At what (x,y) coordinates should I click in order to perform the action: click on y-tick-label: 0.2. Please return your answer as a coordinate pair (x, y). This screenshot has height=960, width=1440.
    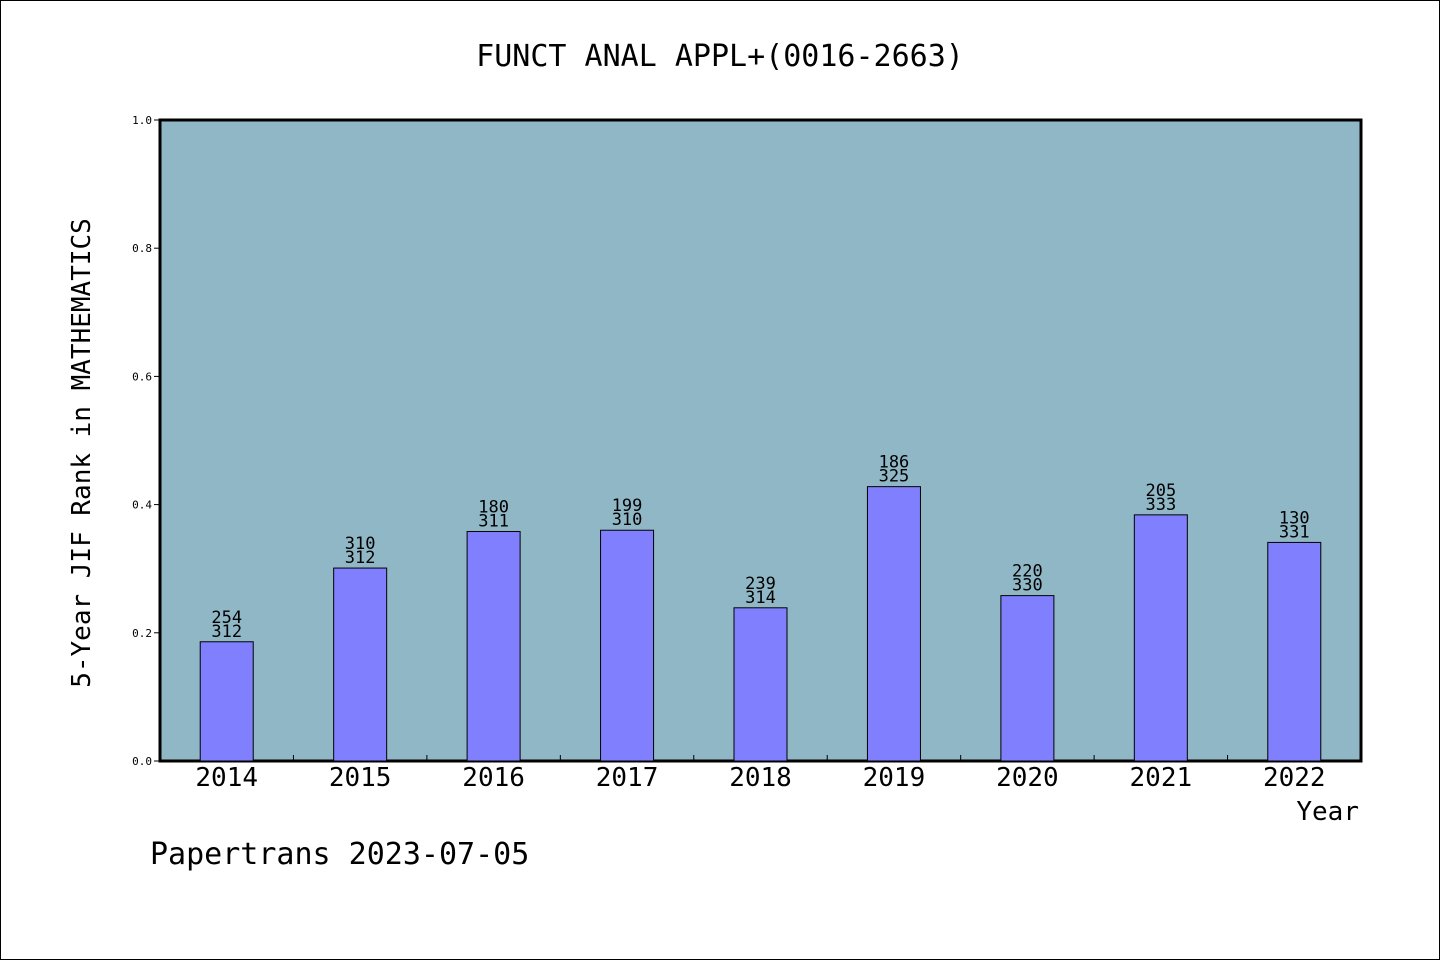
    Looking at the image, I should click on (142, 633).